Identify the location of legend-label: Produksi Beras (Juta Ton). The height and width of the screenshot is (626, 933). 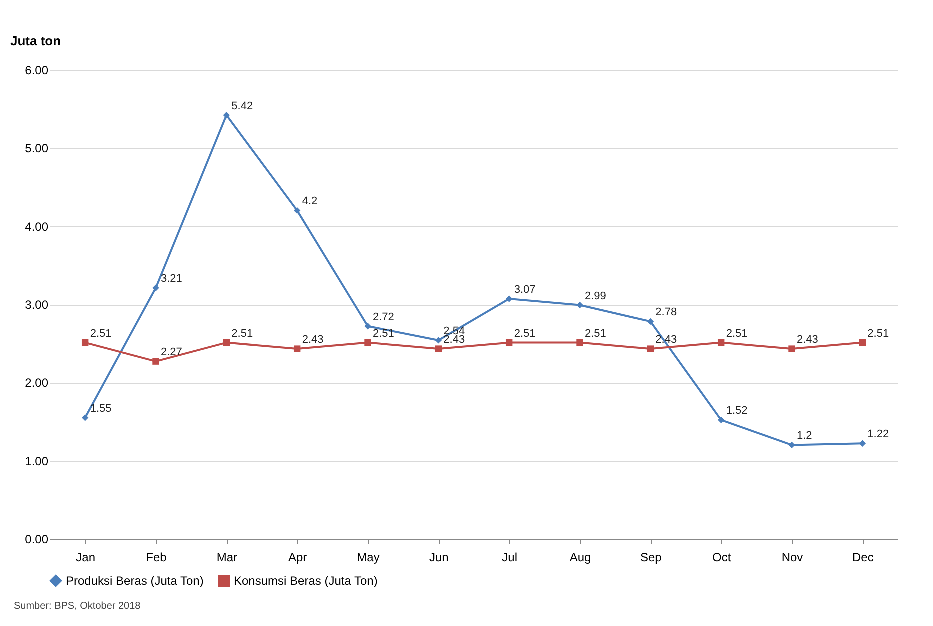
(135, 581).